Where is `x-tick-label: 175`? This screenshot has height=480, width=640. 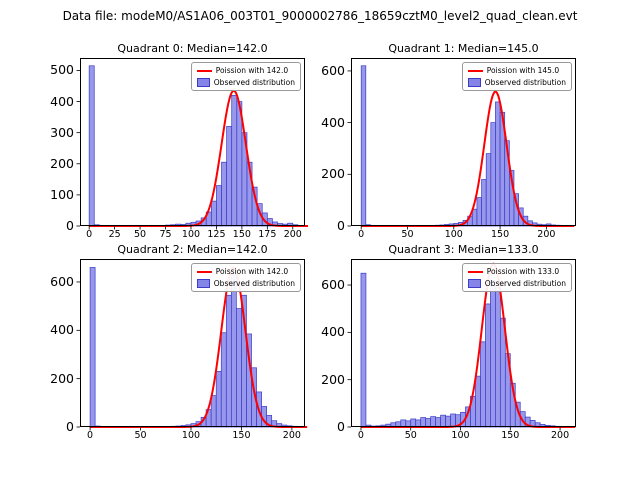
x-tick-label: 175 is located at coordinates (267, 234).